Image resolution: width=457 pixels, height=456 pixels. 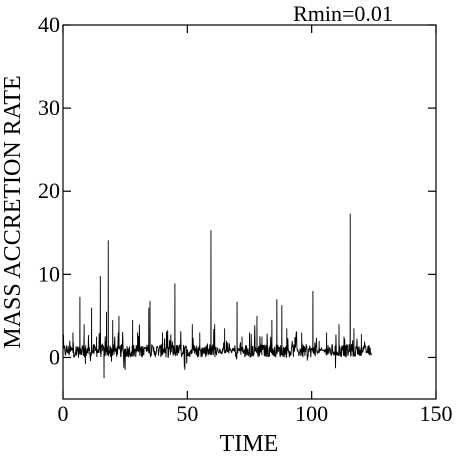 What do you see at coordinates (311, 413) in the screenshot?
I see `x-tick-label-100: 100` at bounding box center [311, 413].